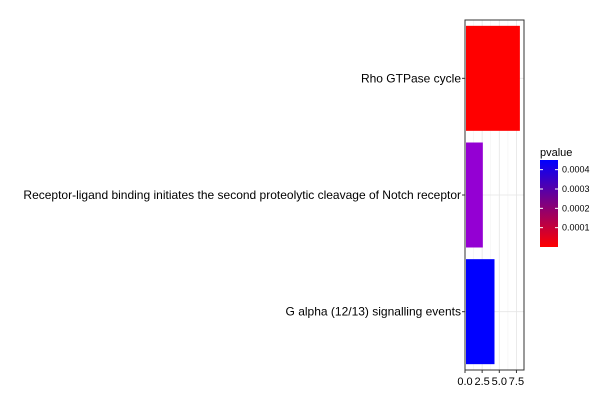 This screenshot has height=400, width=600. Describe the element at coordinates (576, 170) in the screenshot. I see `legend-tick-label: 0.0004` at that location.